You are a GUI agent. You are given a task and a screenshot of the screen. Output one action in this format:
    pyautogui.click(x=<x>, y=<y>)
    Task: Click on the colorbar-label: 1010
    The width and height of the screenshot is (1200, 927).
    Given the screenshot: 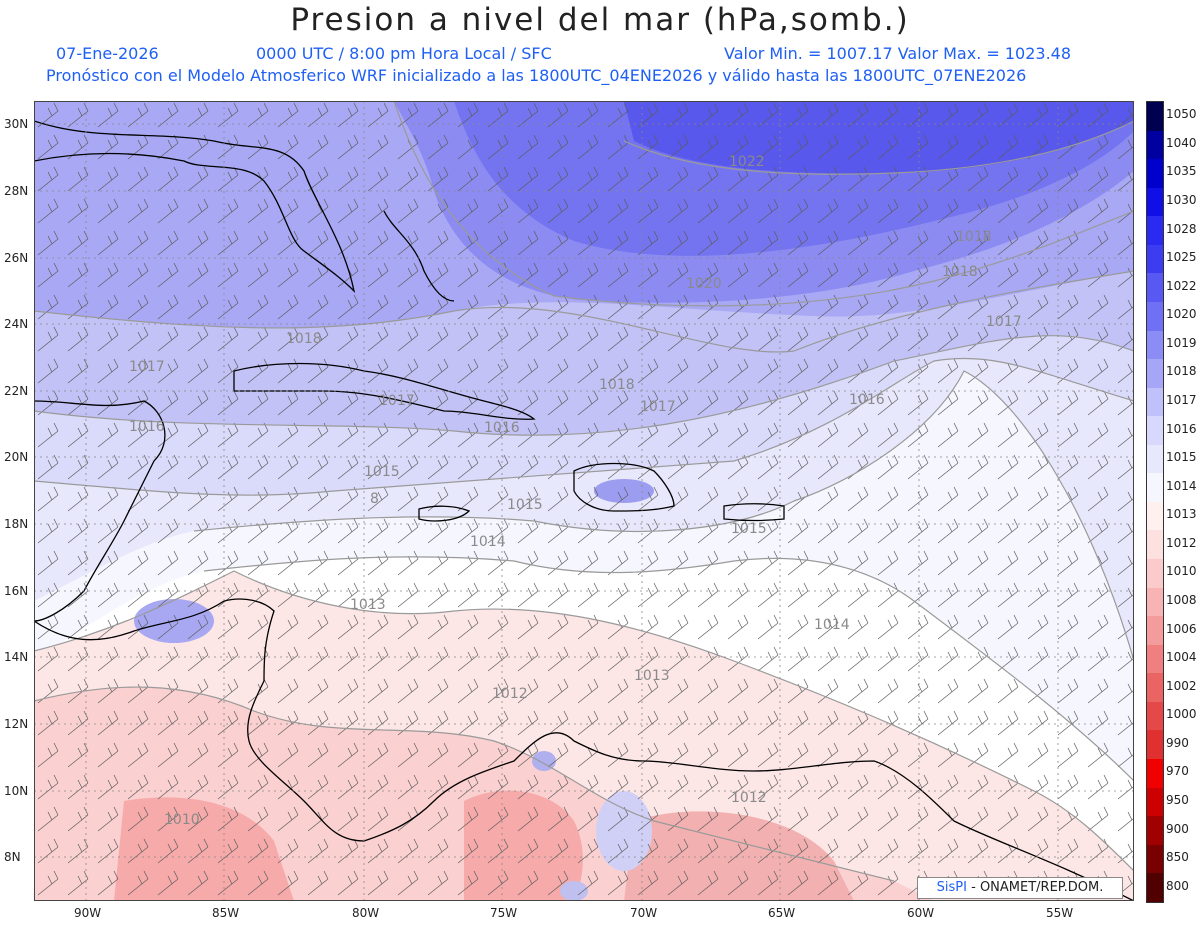 What is the action you would take?
    pyautogui.click(x=1181, y=571)
    